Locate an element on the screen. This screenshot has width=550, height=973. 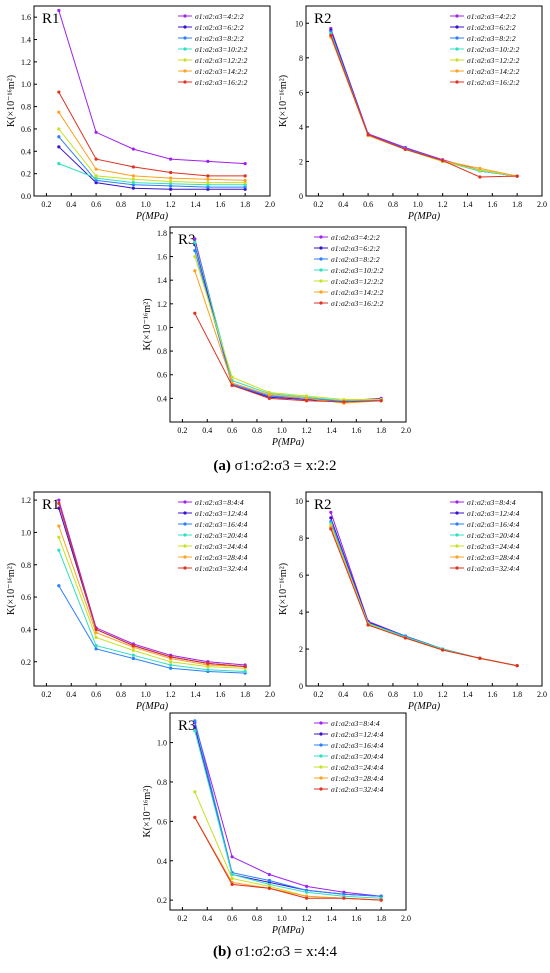
y-tick-label: 1.4 is located at coordinates (162, 280).